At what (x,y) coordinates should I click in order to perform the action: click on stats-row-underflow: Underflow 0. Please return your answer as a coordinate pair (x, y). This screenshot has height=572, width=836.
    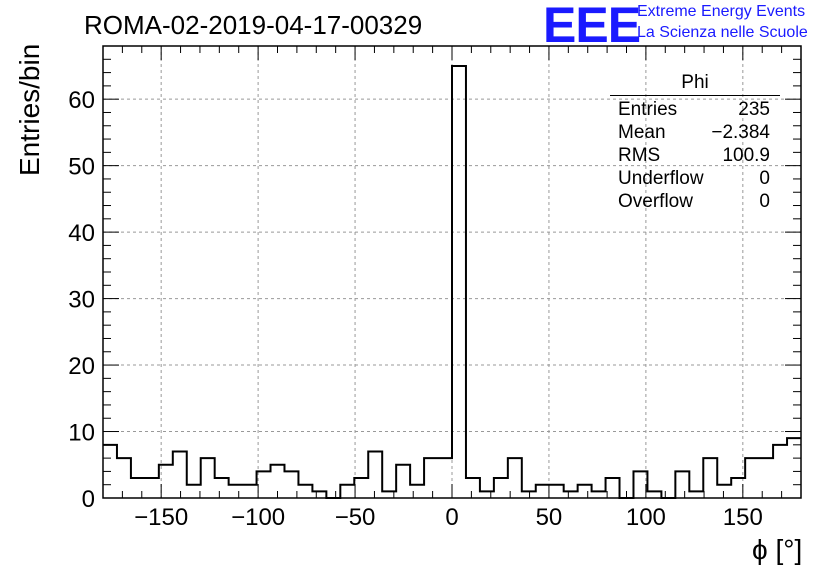
    Looking at the image, I should click on (695, 178).